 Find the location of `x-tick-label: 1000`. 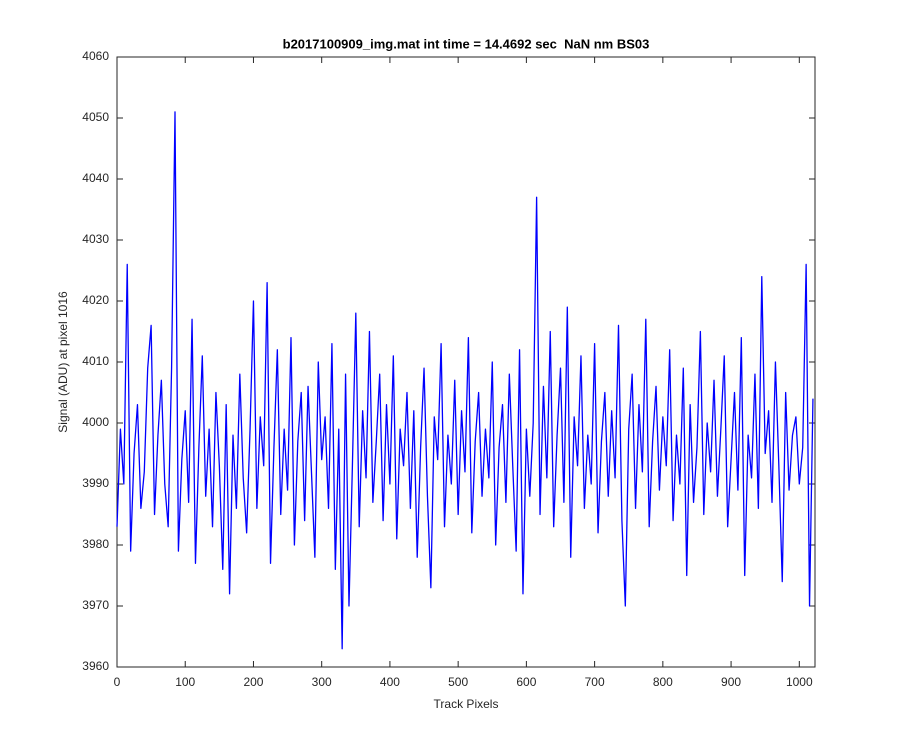

x-tick-label: 1000 is located at coordinates (799, 682).